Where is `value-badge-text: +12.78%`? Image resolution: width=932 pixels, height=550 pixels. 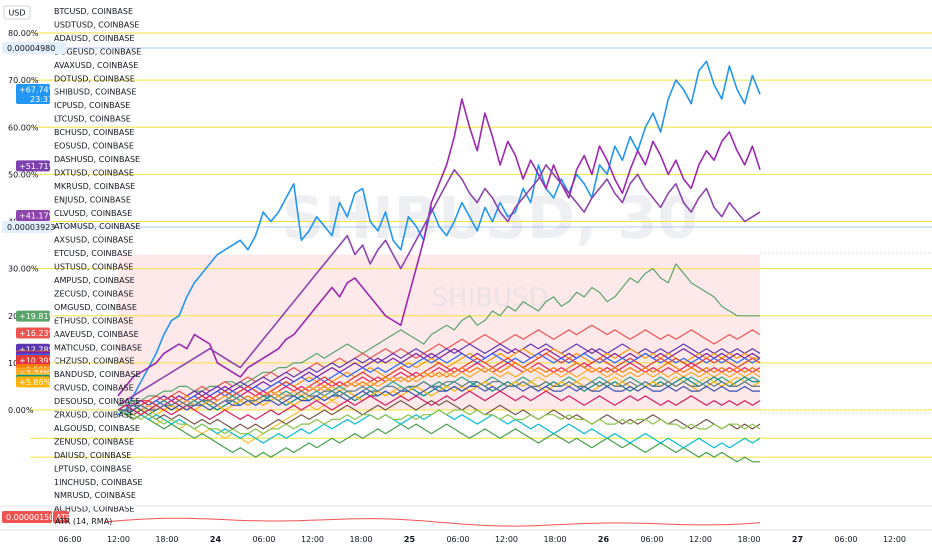
value-badge-text: +12.78% is located at coordinates (38, 349).